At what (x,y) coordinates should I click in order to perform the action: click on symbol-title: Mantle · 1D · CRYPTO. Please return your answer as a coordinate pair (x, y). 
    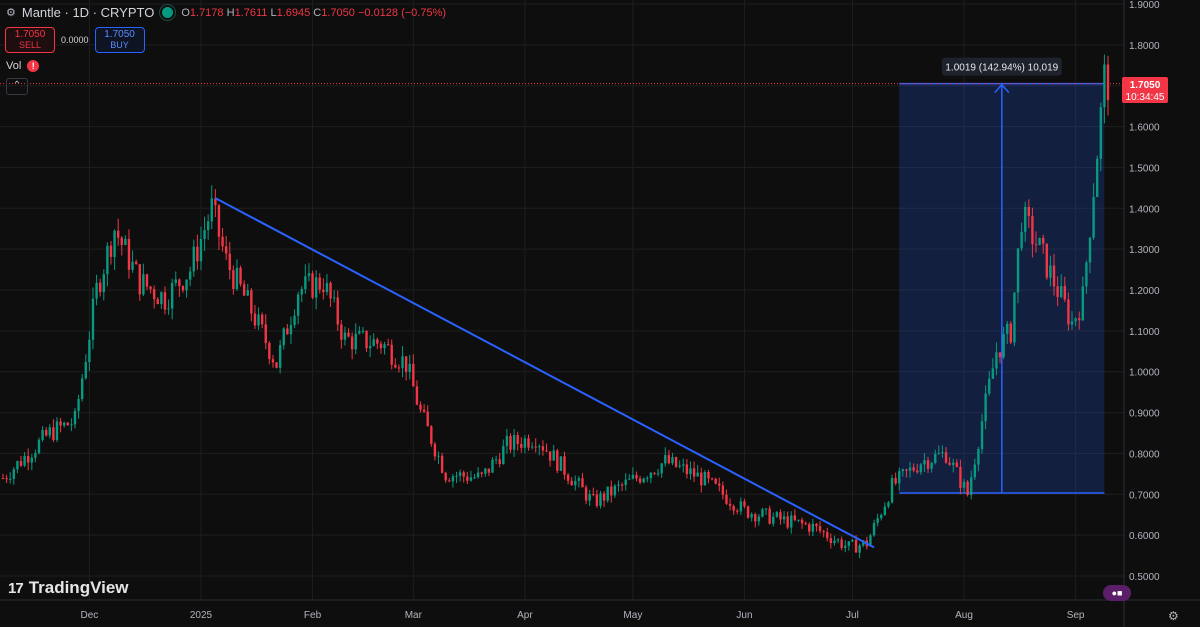
    Looking at the image, I should click on (88, 12).